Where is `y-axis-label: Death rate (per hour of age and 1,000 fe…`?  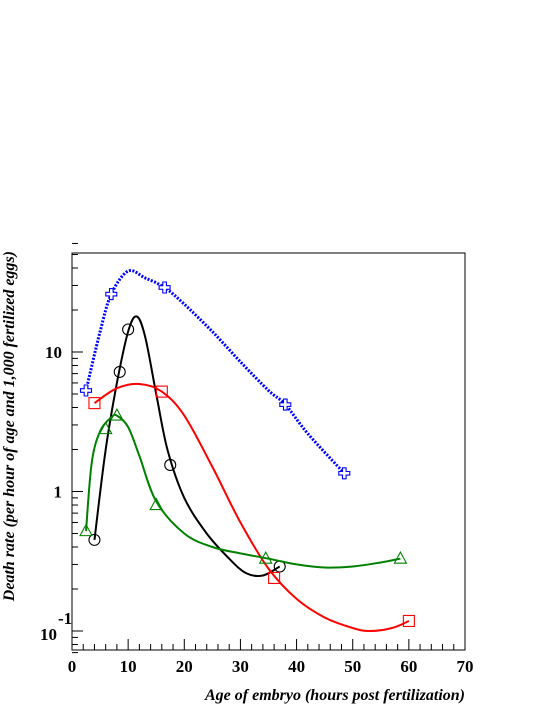
y-axis-label: Death rate (per hour of age and 1,000 fe… is located at coordinates (9, 426).